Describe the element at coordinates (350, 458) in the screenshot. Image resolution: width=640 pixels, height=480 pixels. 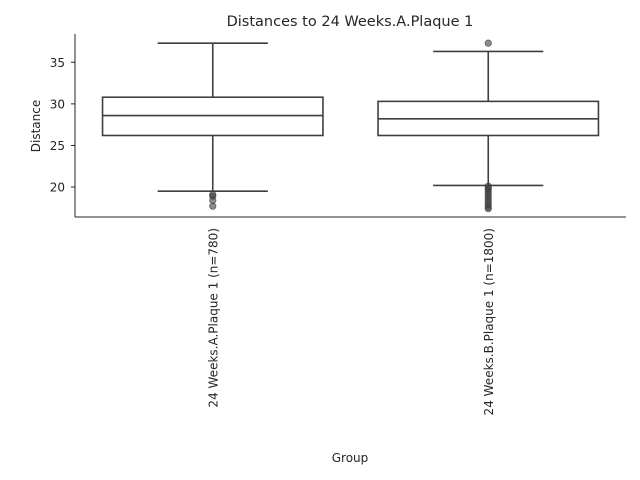
I see `x-axis-label: Group` at that location.